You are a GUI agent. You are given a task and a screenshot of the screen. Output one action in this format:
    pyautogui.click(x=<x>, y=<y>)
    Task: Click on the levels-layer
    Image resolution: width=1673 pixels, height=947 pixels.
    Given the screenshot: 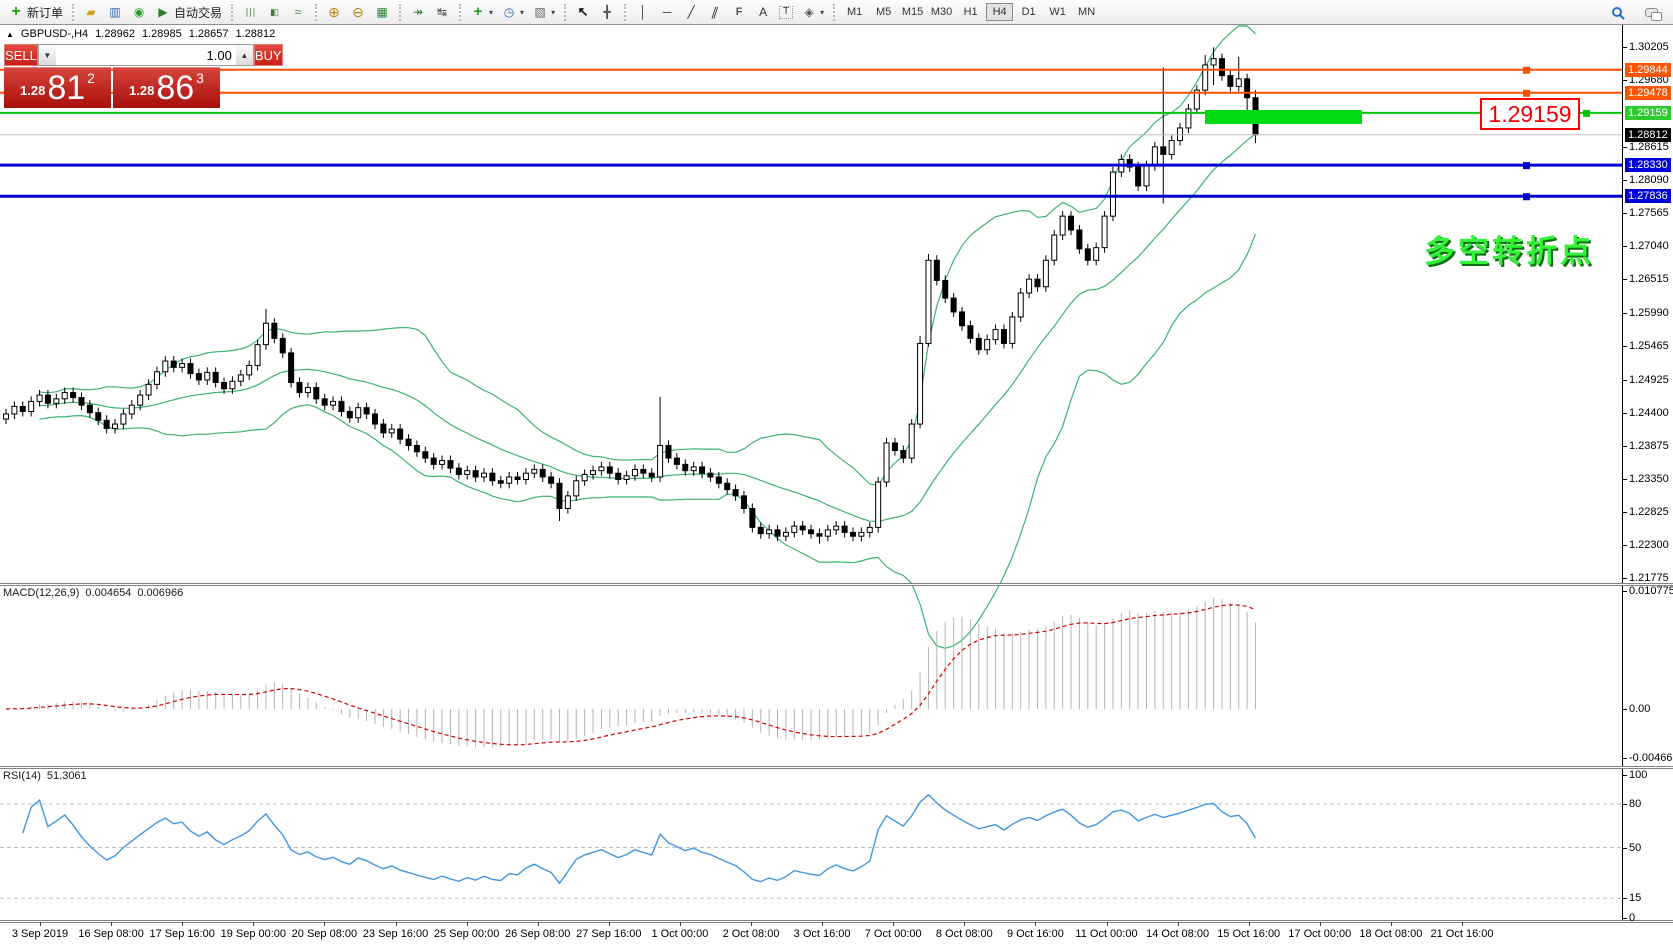 What is the action you would take?
    pyautogui.click(x=811, y=133)
    